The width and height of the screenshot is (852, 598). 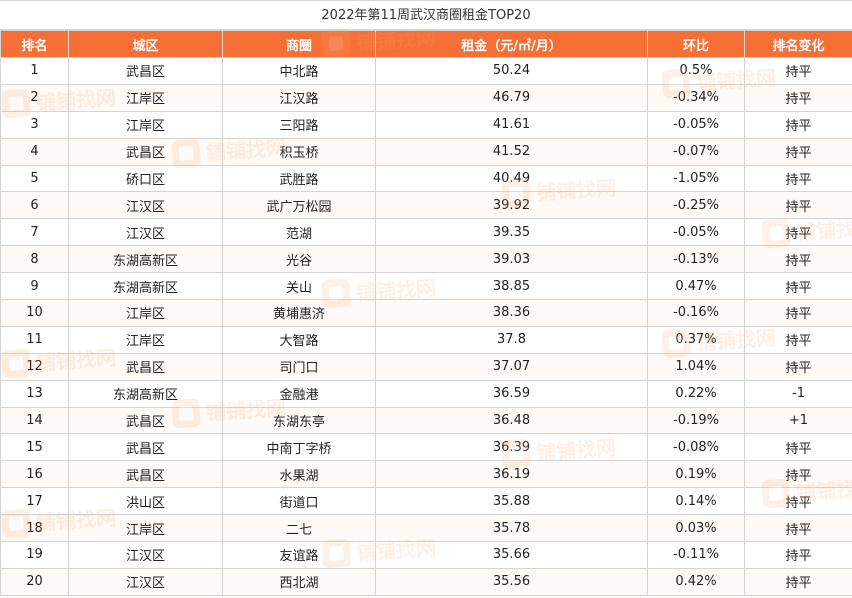 What do you see at coordinates (299, 393) in the screenshot?
I see `business-area-cell: 金融港` at bounding box center [299, 393].